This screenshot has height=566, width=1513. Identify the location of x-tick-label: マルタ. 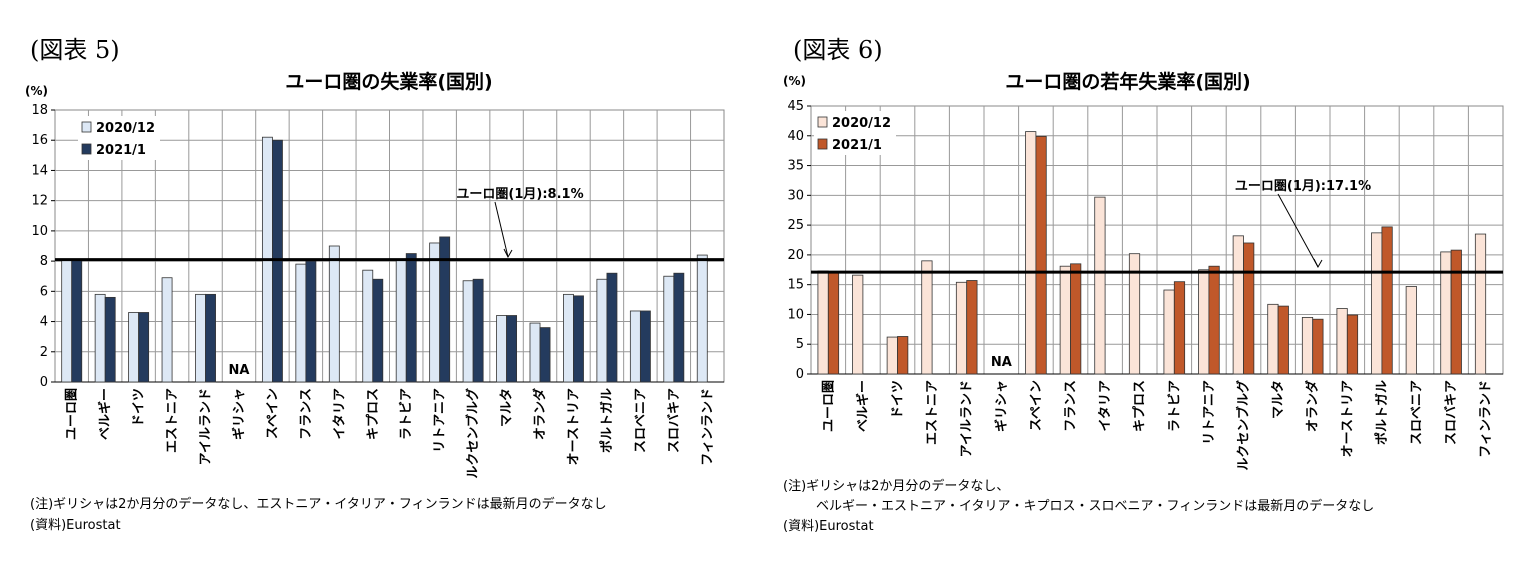
(1278, 399).